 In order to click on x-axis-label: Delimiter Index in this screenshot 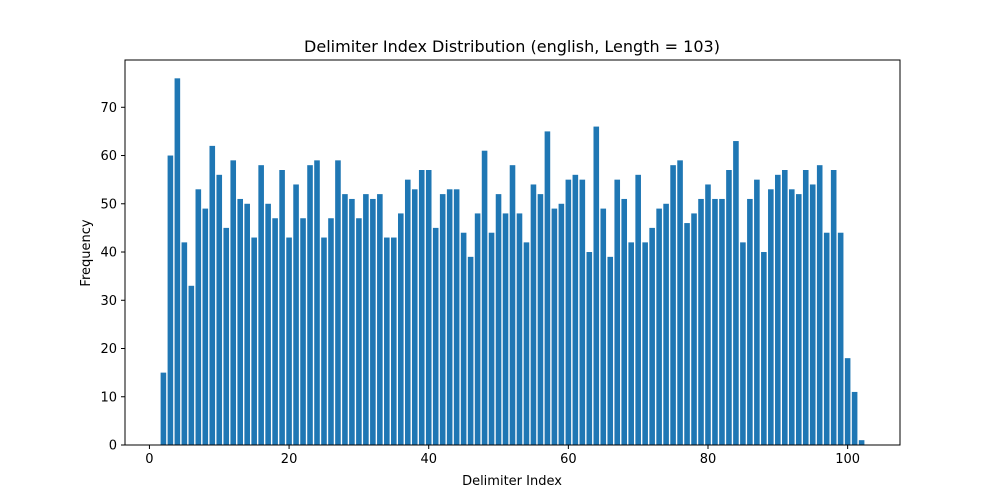, I will do `click(512, 481)`.